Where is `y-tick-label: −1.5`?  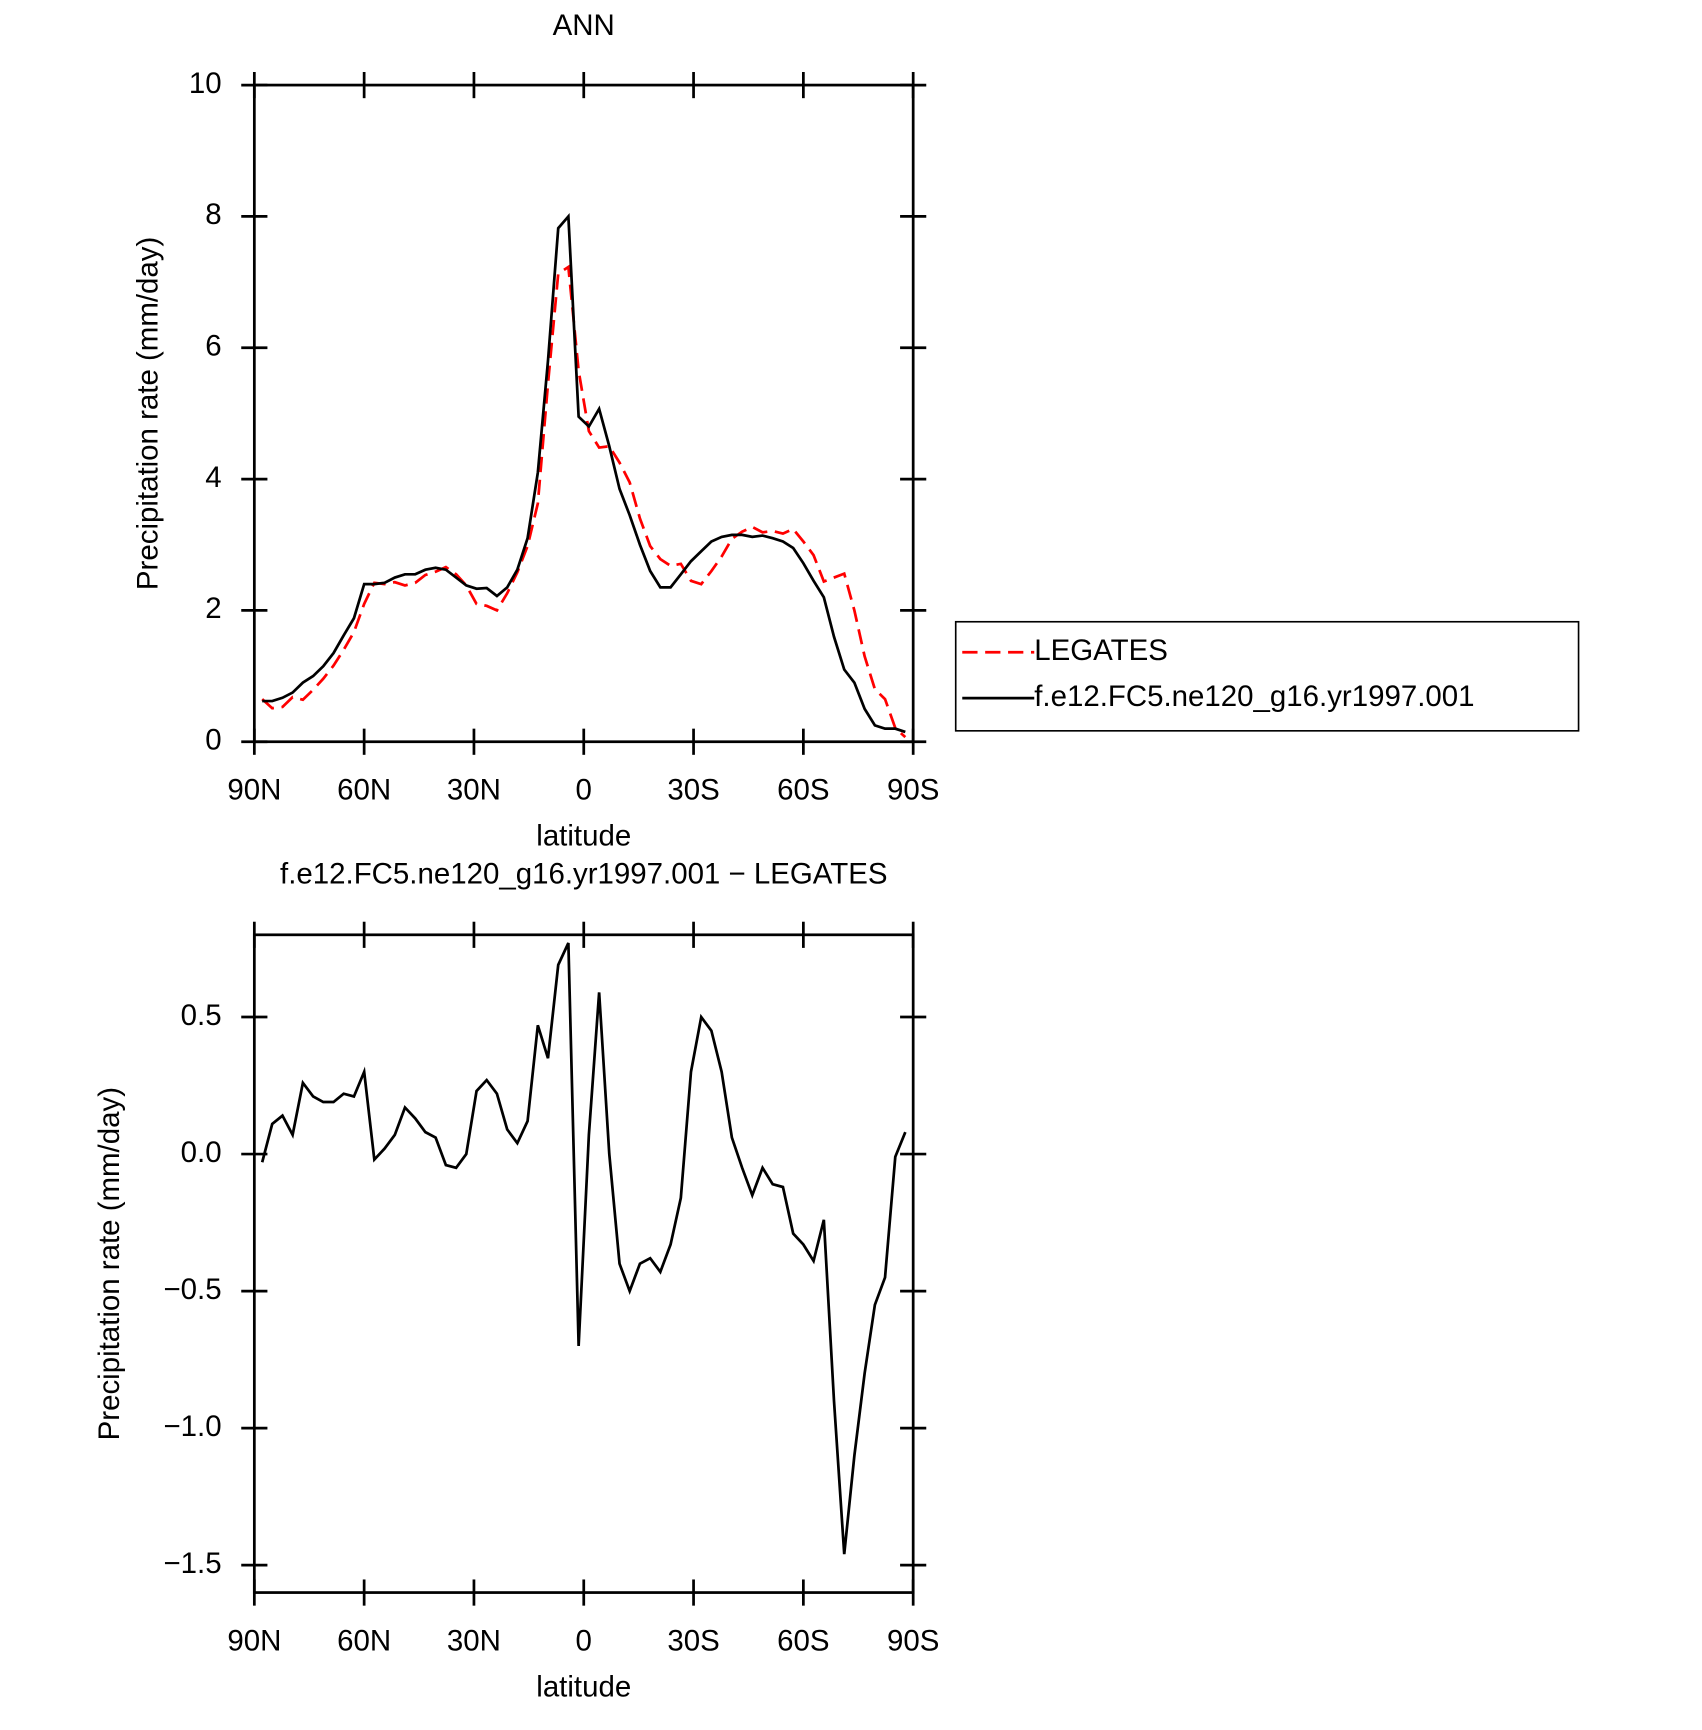
y-tick-label: −1.5 is located at coordinates (192, 1563).